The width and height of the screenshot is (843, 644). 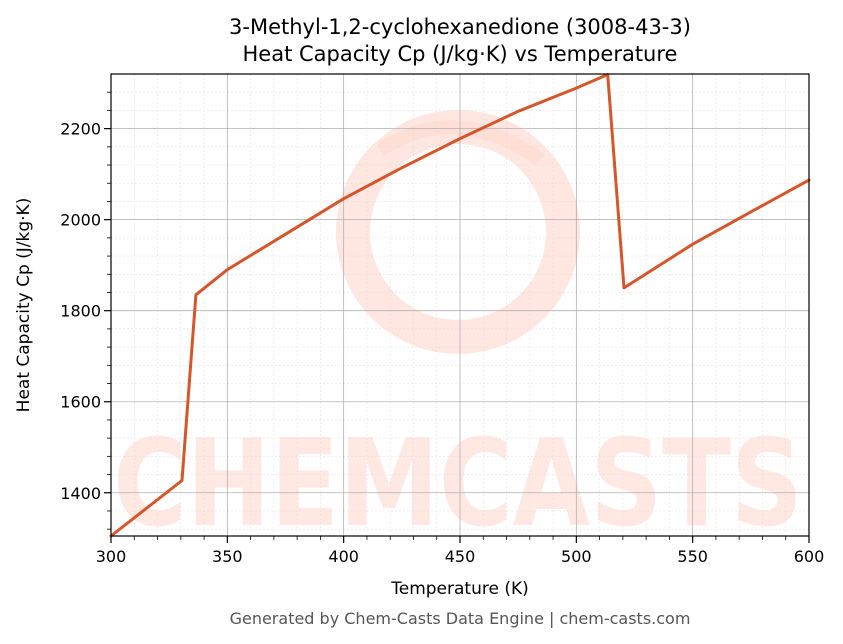 What do you see at coordinates (80, 129) in the screenshot?
I see `y-tick-label: 2200` at bounding box center [80, 129].